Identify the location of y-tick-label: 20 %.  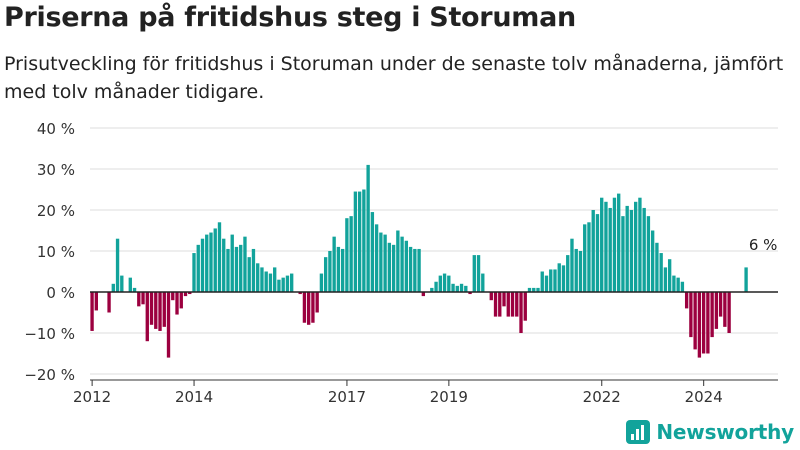
(56, 211).